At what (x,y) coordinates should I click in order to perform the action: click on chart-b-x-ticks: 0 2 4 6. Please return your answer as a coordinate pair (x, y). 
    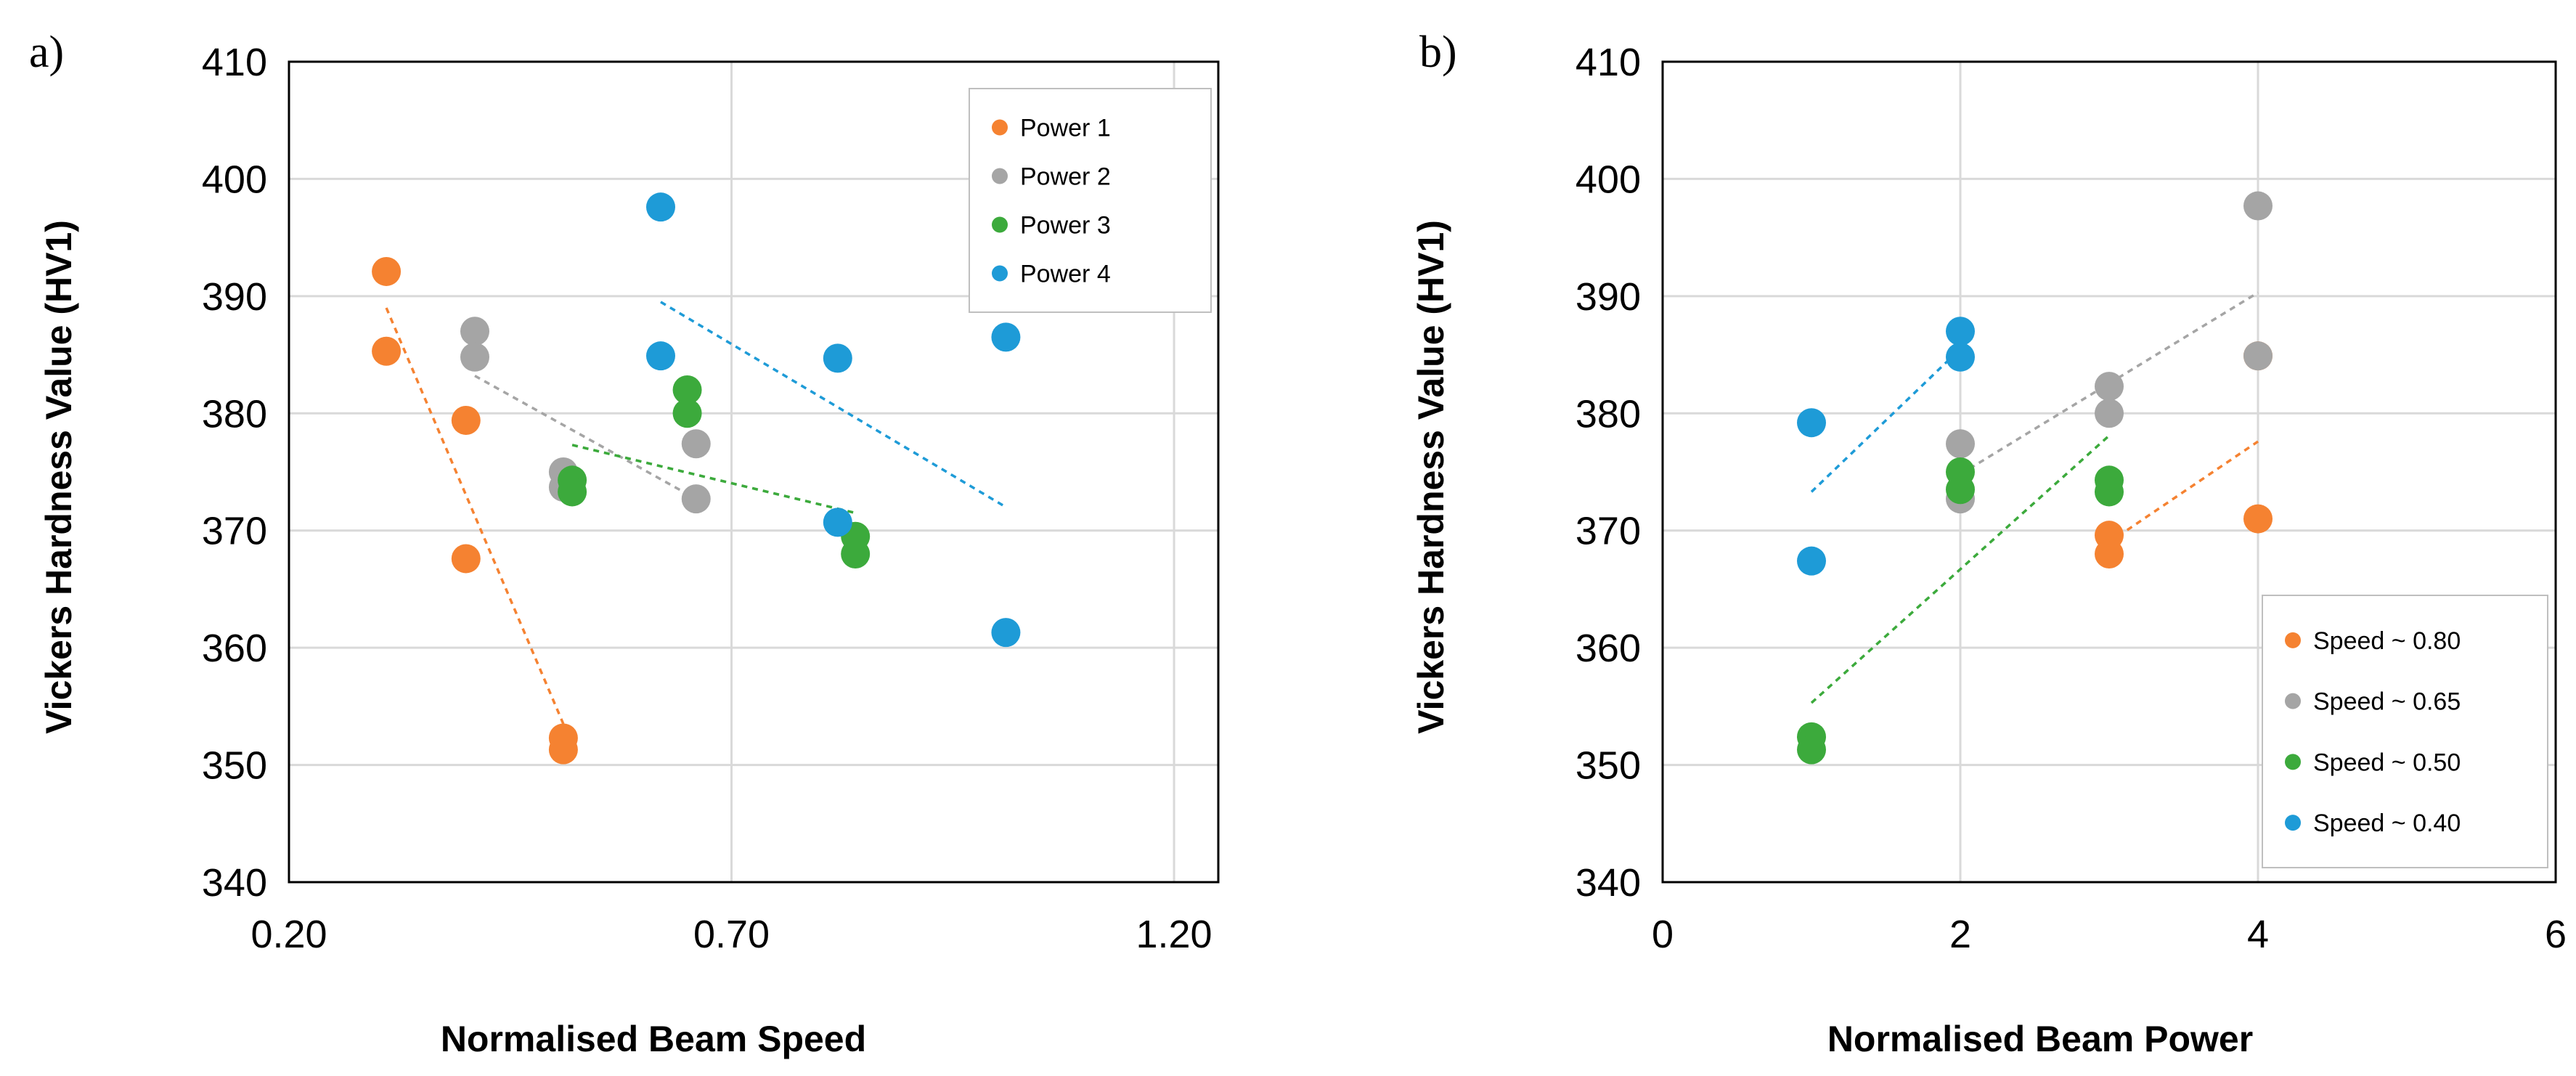
    Looking at the image, I should click on (2109, 934).